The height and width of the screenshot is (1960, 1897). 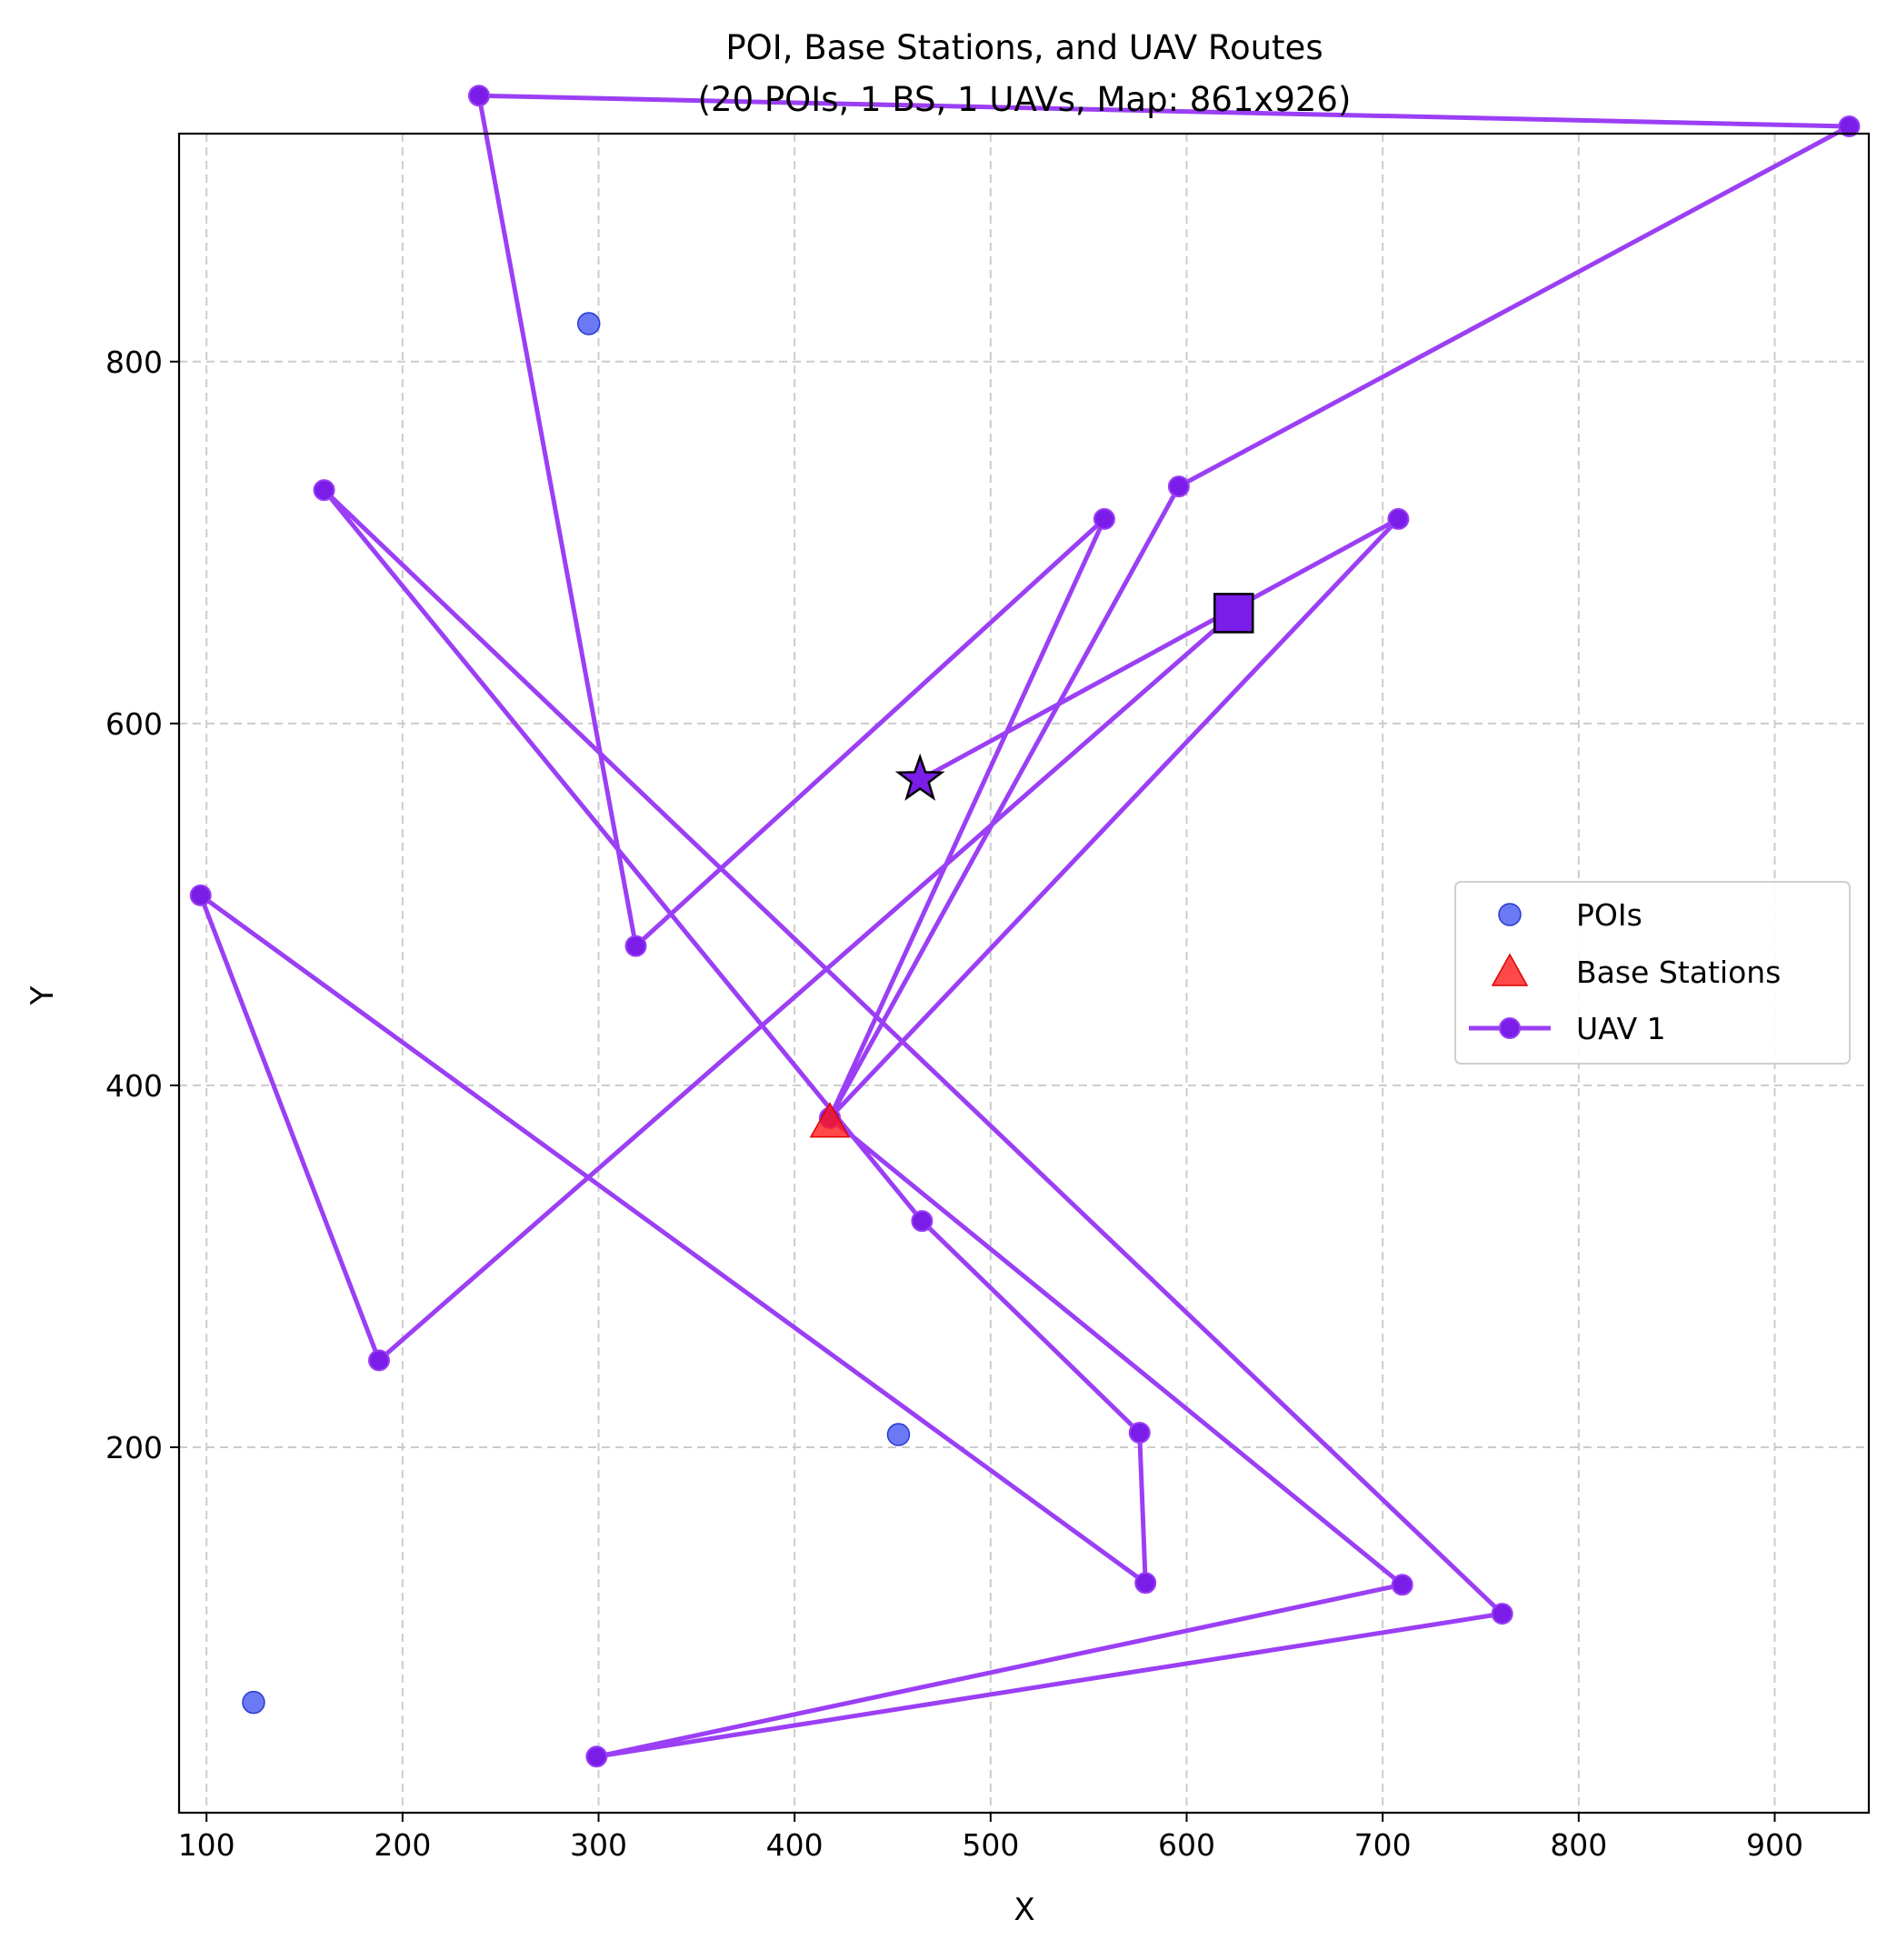 I want to click on x-axis-label: X, so click(x=1024, y=1910).